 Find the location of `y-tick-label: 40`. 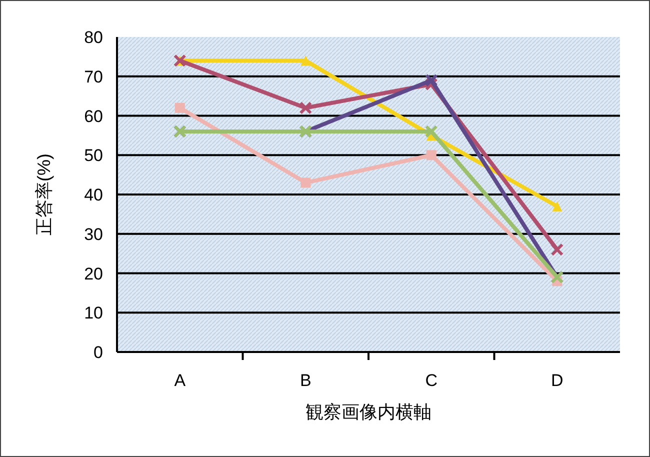

y-tick-label: 40 is located at coordinates (93, 195).